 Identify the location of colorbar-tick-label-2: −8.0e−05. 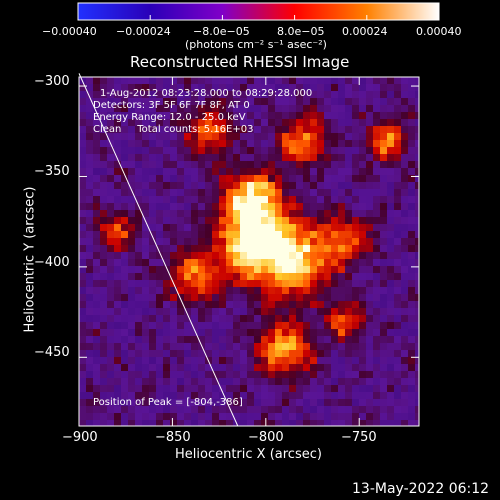
(221, 31).